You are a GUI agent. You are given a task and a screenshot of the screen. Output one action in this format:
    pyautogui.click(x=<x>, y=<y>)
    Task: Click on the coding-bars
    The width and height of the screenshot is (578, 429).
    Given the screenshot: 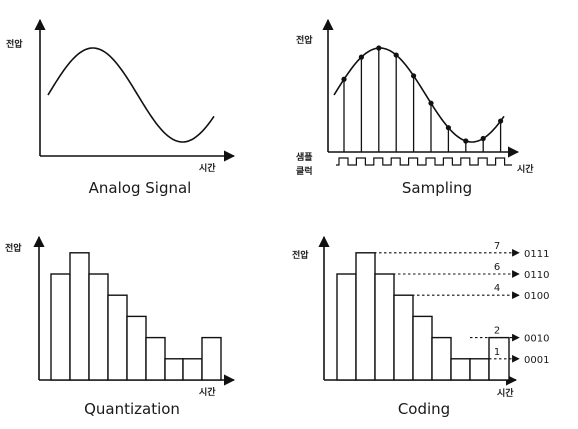 What is the action you would take?
    pyautogui.click(x=423, y=316)
    